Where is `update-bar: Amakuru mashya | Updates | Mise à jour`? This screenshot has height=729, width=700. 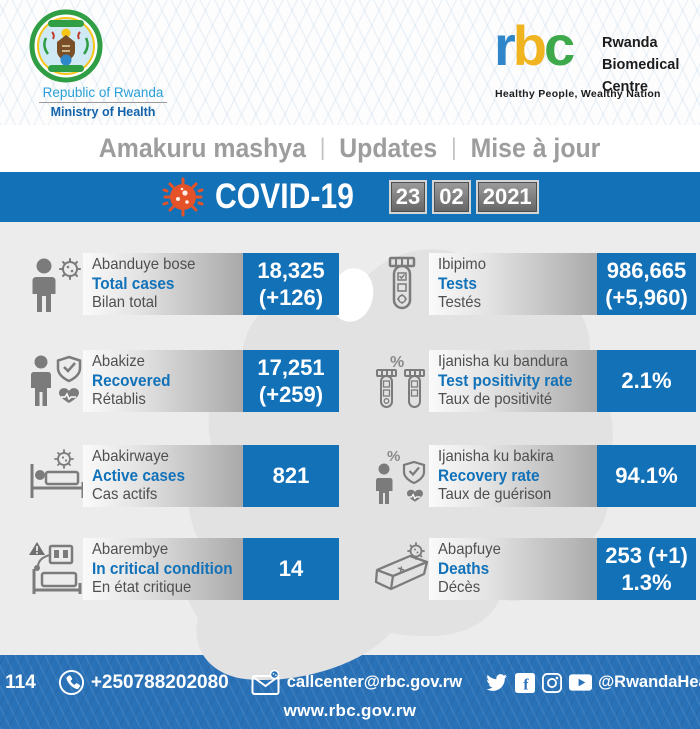 update-bar: Amakuru mashya | Updates | Mise à jour is located at coordinates (350, 148).